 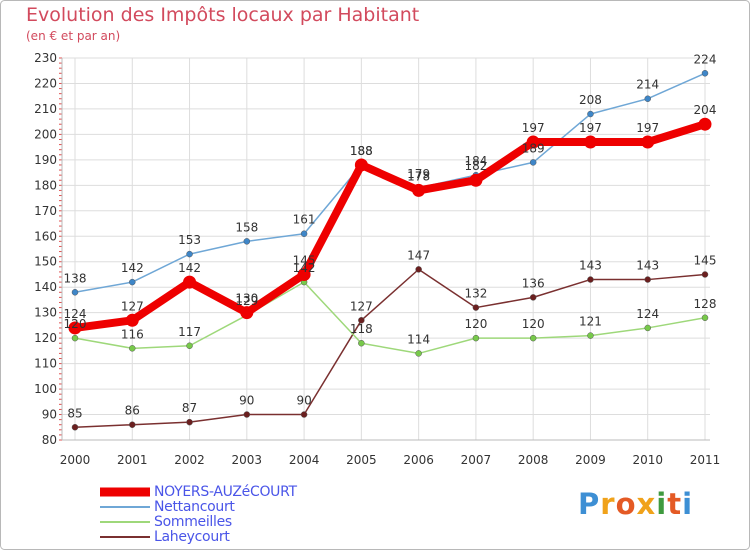 What do you see at coordinates (45, 389) in the screenshot?
I see `y-tick-label: 100` at bounding box center [45, 389].